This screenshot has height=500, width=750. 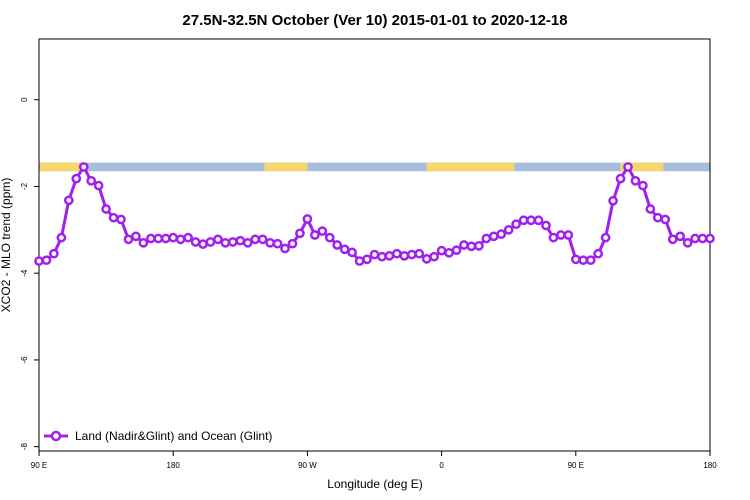 I want to click on x-axis: 90 E 180 90 W 0 90 E 180, so click(x=374, y=460).